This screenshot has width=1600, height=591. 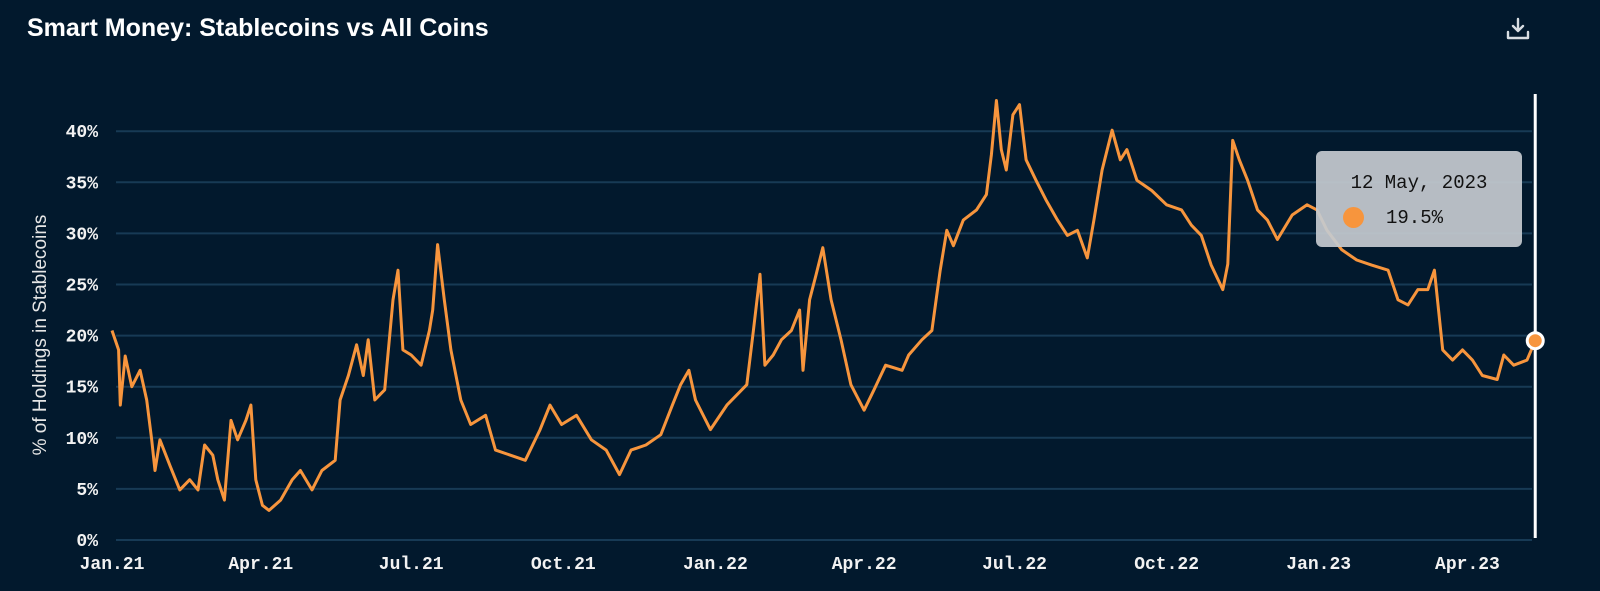 I want to click on y-tick-label: 35%, so click(x=82, y=184).